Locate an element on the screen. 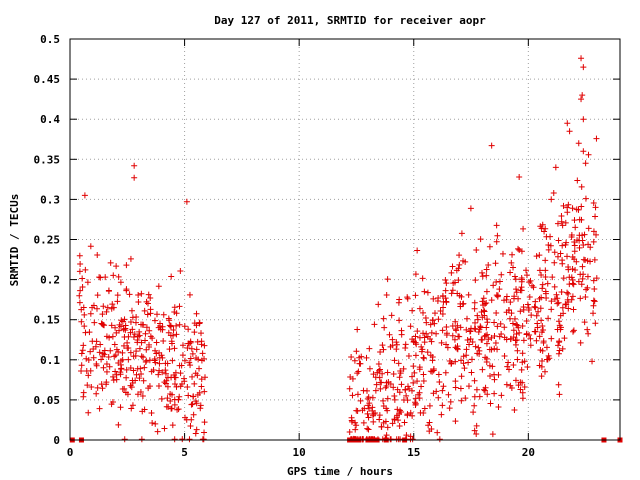 Image resolution: width=640 pixels, height=480 pixels. y-tick-label: 0.35 is located at coordinates (47, 159).